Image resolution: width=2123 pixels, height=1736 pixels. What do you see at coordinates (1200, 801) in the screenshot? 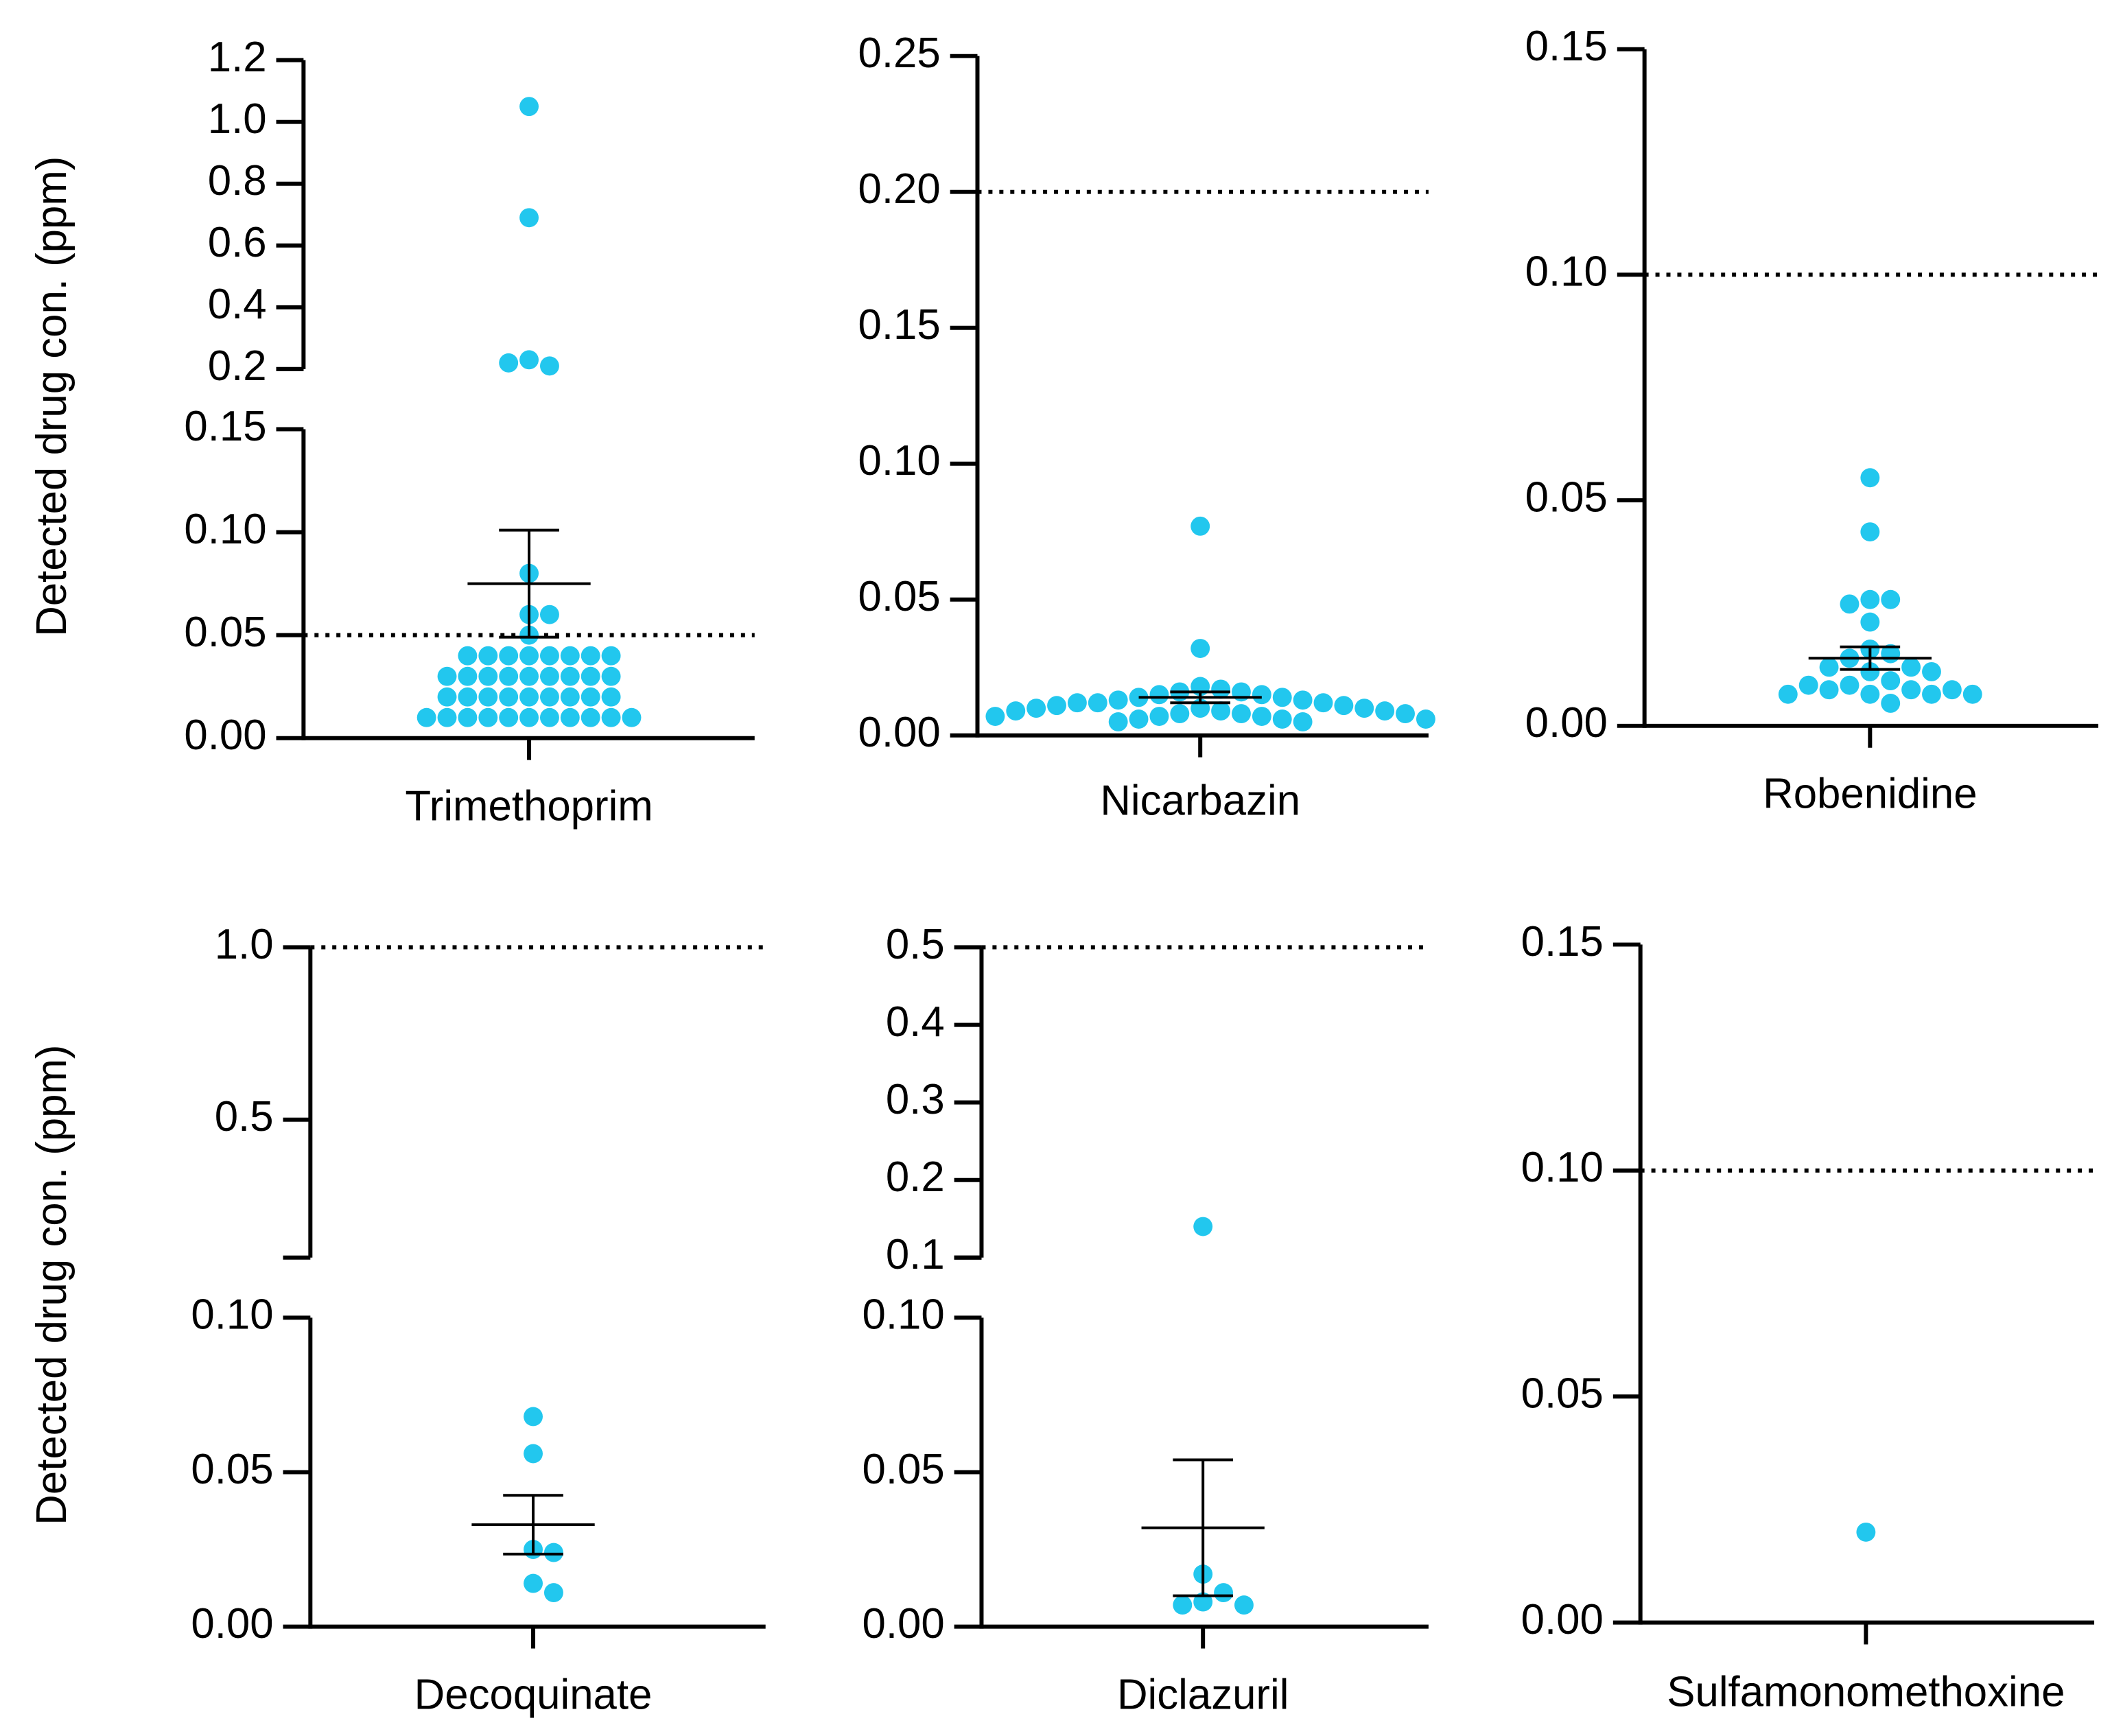
I see `category-label: Nicarbazin` at bounding box center [1200, 801].